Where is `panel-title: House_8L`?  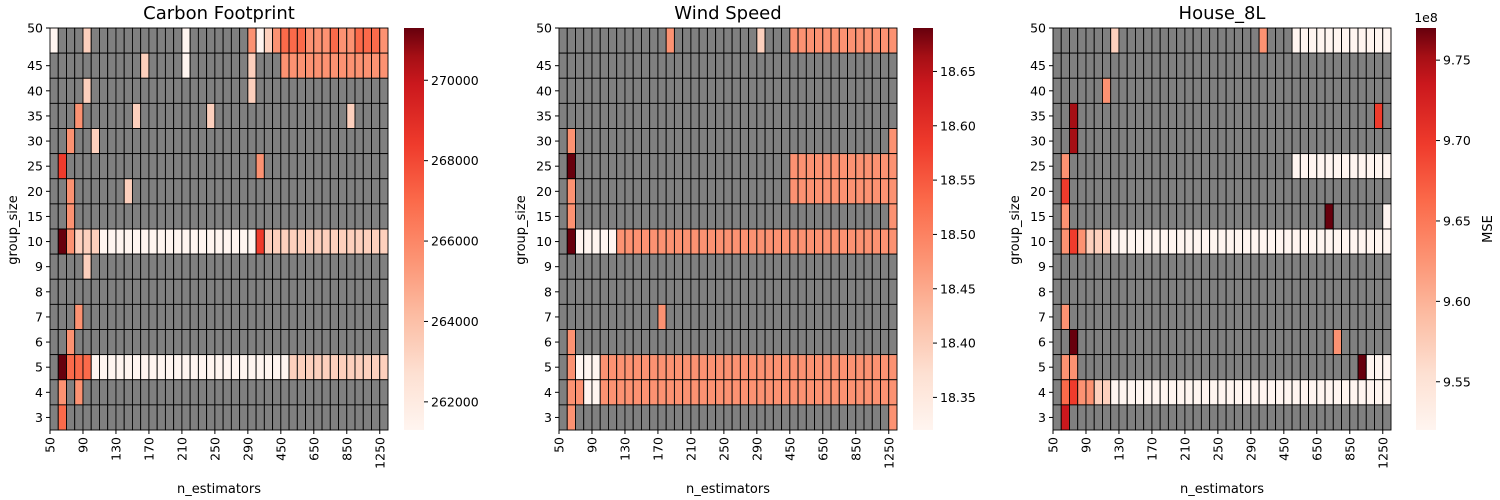
panel-title: House_8L is located at coordinates (1222, 13).